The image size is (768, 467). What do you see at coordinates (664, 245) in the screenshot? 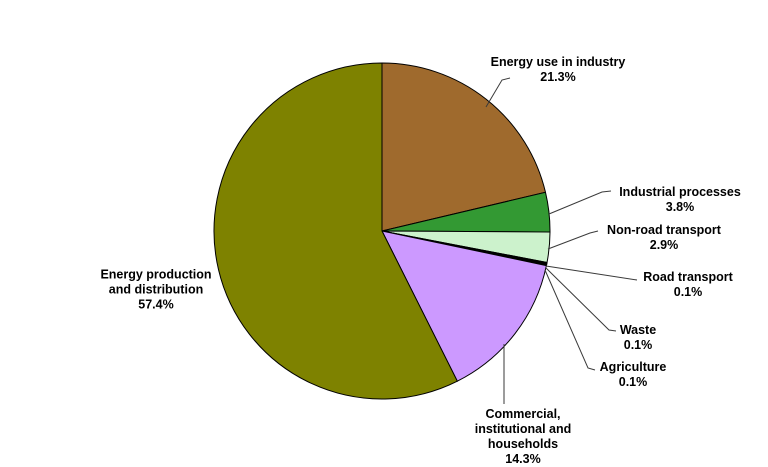
I see `label-non-road-transport-pct: 2.9%` at bounding box center [664, 245].